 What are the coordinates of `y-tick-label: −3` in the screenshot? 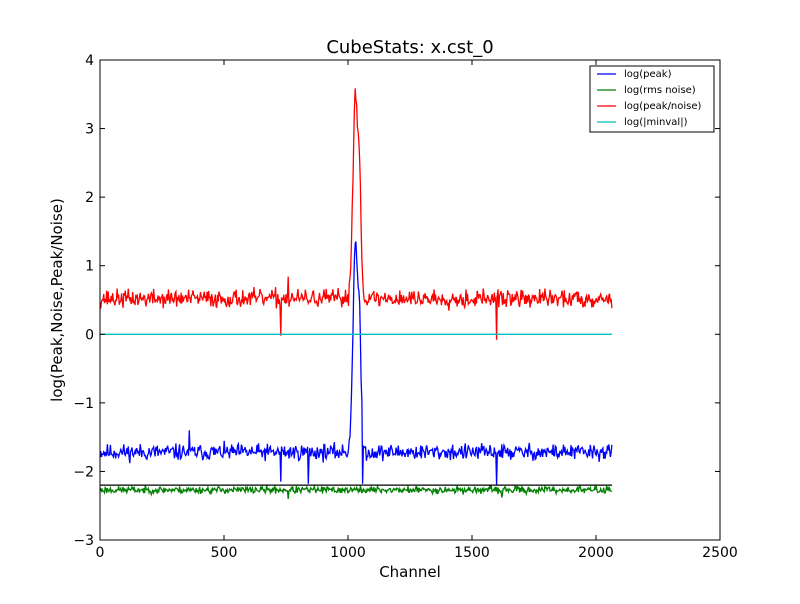 It's located at (83, 541).